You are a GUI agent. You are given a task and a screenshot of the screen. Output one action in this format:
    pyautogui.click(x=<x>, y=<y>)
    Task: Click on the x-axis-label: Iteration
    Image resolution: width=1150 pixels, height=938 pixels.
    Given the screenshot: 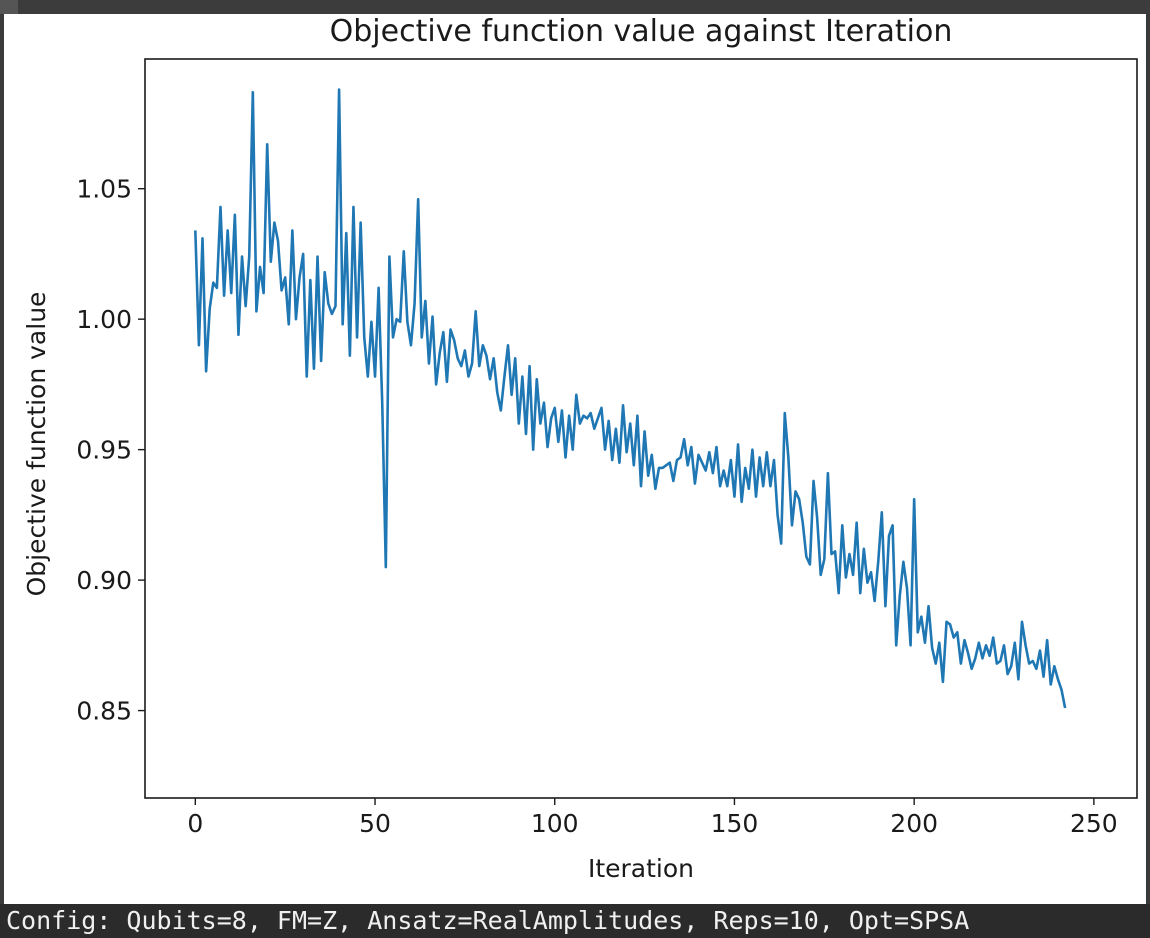 What is the action you would take?
    pyautogui.click(x=641, y=868)
    